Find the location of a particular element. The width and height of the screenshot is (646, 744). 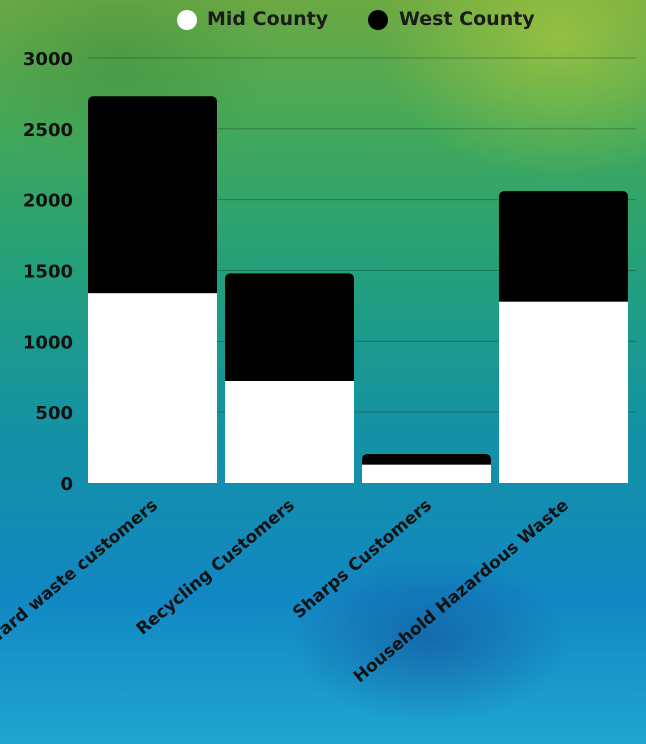

legend-label-mid-county: Mid County is located at coordinates (268, 19).